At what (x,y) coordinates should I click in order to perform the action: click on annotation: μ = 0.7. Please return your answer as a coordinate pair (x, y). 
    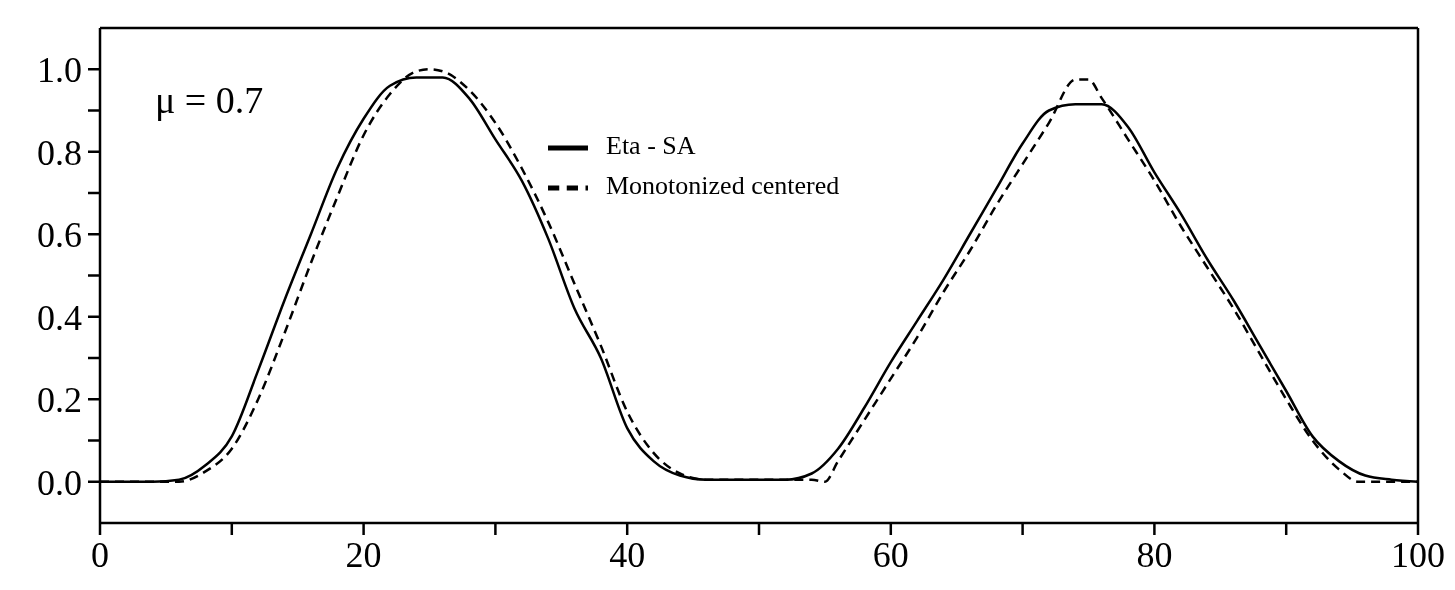
    Looking at the image, I should click on (209, 100).